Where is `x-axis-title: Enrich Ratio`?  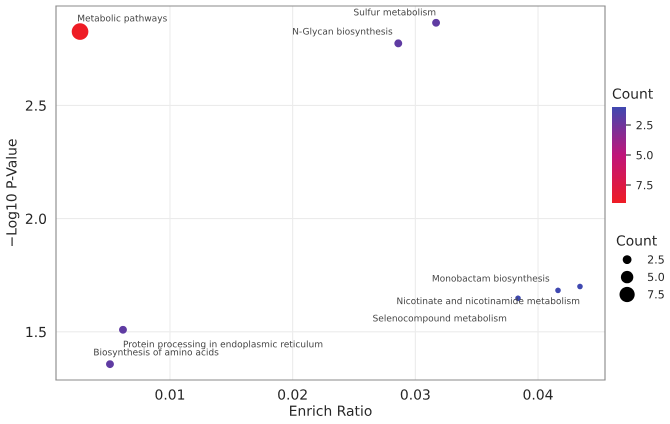
x-axis-title: Enrich Ratio is located at coordinates (331, 410).